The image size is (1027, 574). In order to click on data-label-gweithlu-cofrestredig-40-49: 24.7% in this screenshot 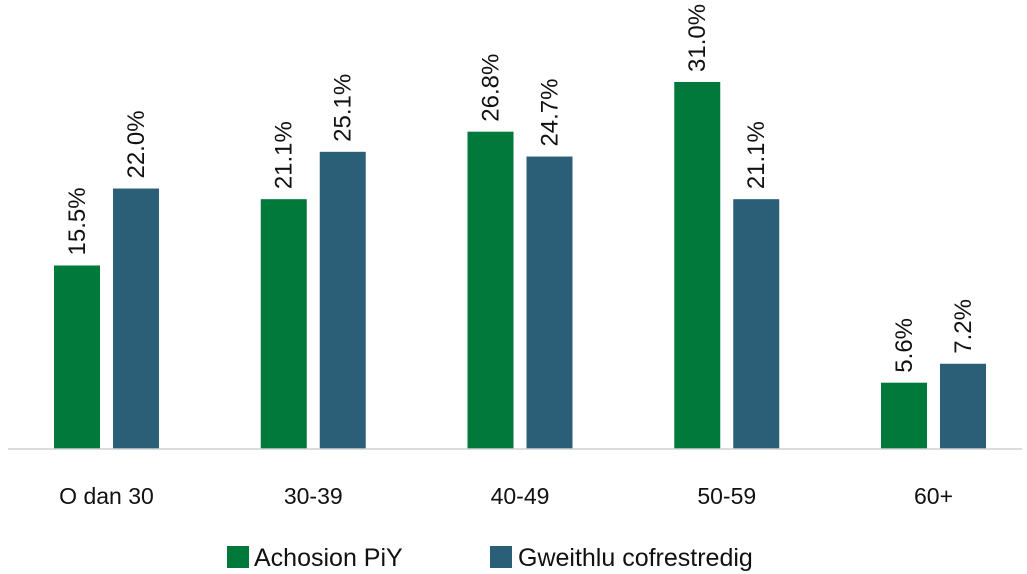, I will do `click(550, 112)`.